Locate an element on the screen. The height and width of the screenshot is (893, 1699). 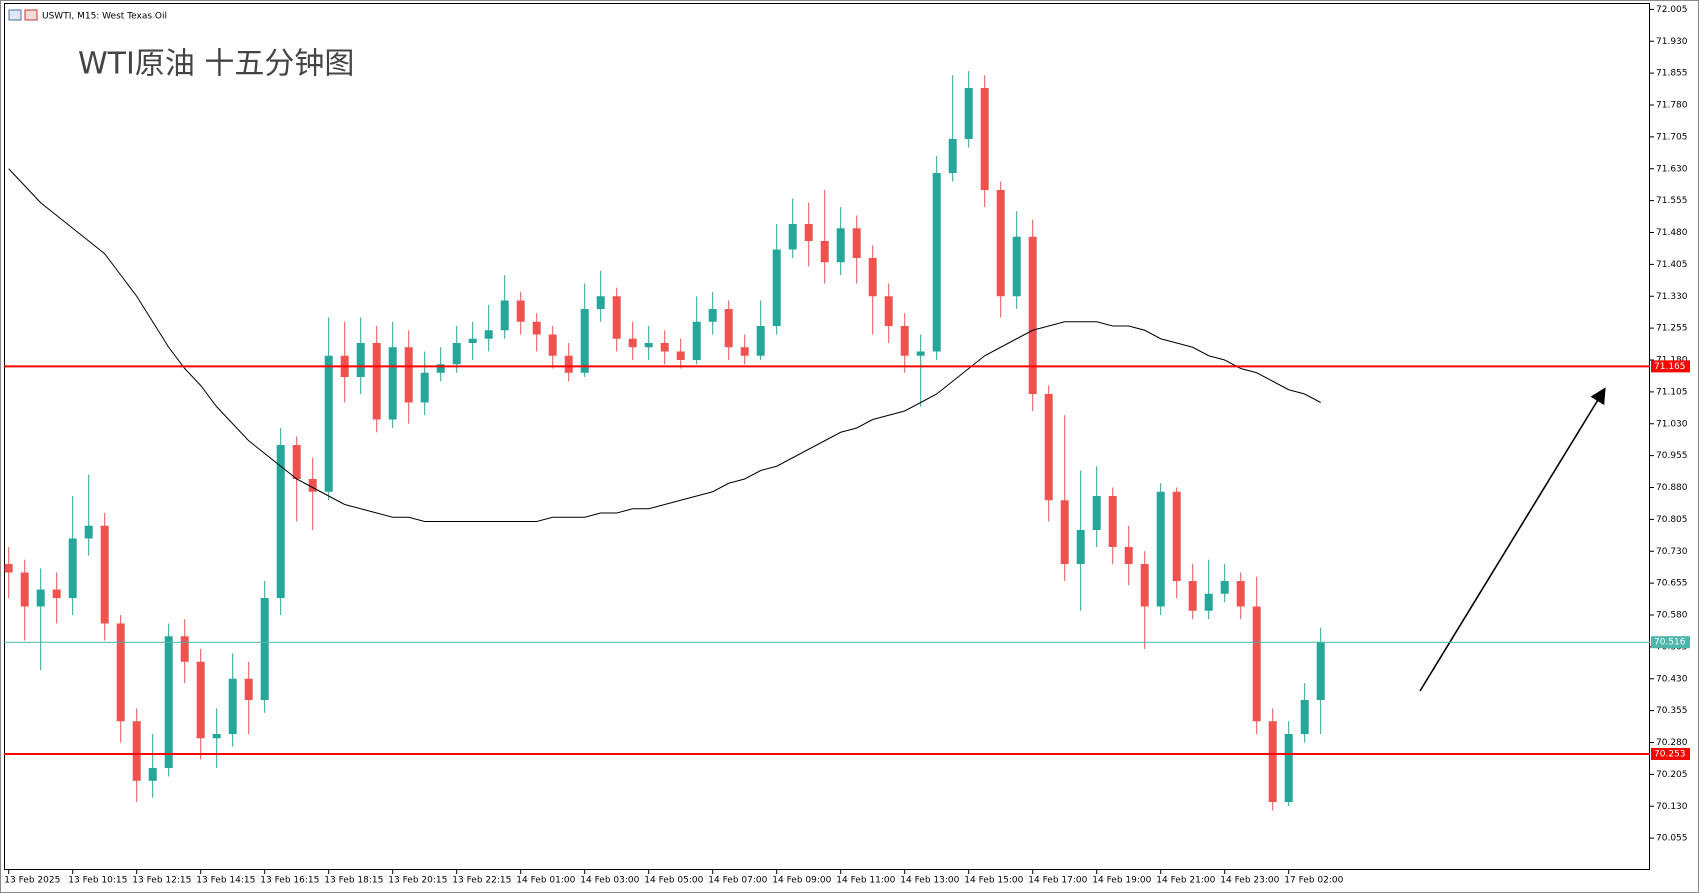
x-tick-label: 13 Feb 2025 is located at coordinates (32, 881).